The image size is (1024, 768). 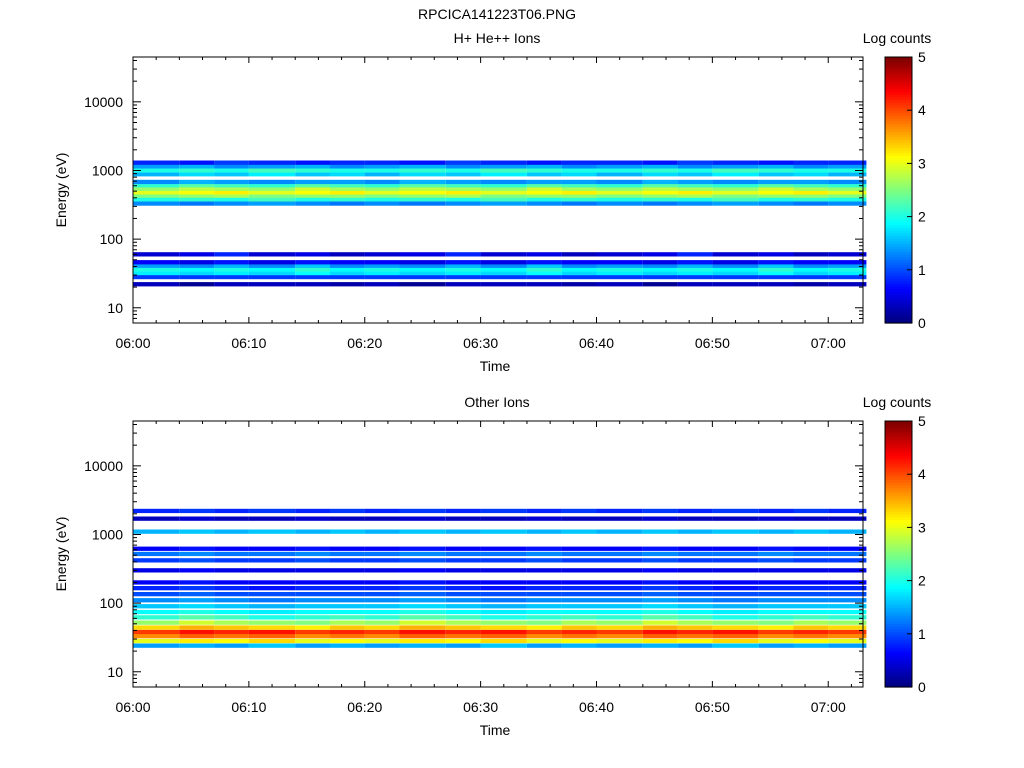 What do you see at coordinates (897, 402) in the screenshot?
I see `colorbar-label: Log counts` at bounding box center [897, 402].